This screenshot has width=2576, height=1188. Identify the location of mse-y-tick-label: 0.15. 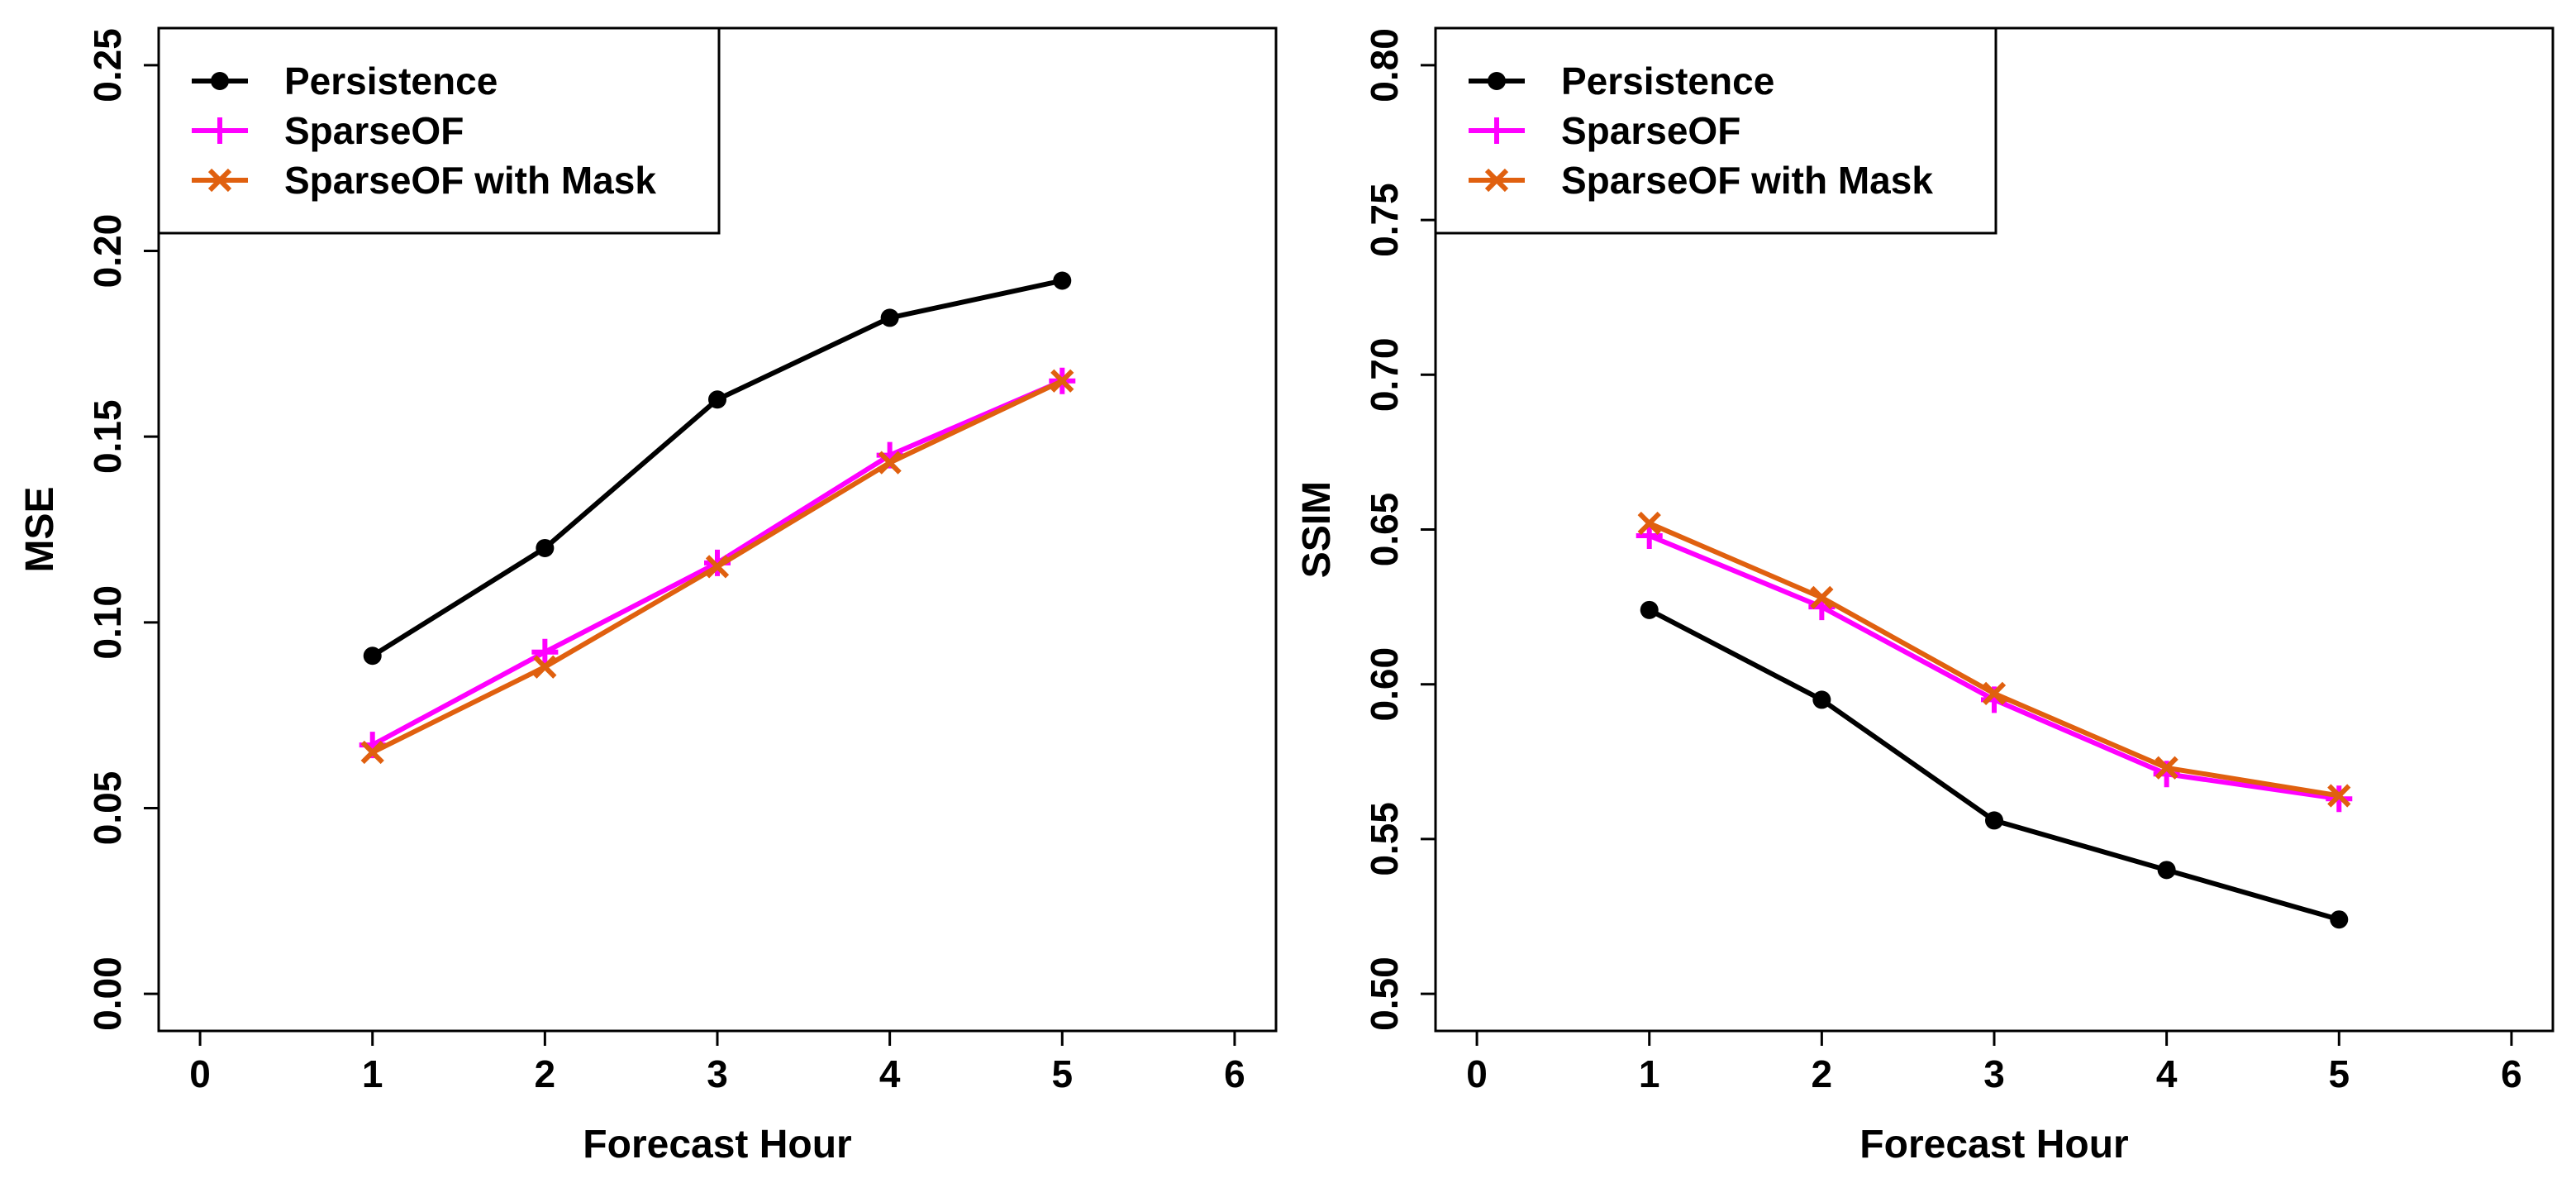
(107, 437).